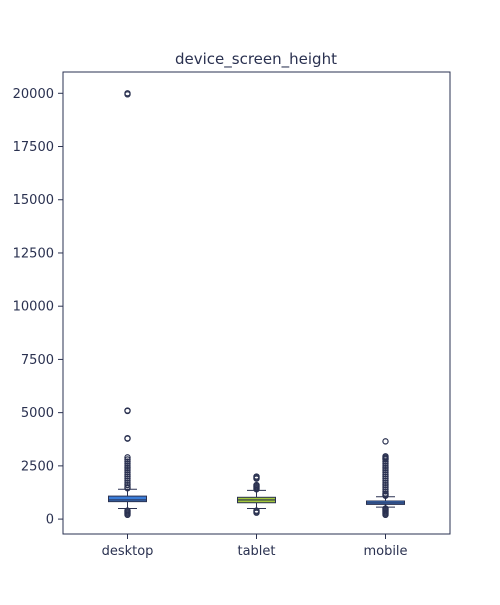 This screenshot has width=500, height=605. Describe the element at coordinates (37, 413) in the screenshot. I see `y-tick-label: 5000` at that location.